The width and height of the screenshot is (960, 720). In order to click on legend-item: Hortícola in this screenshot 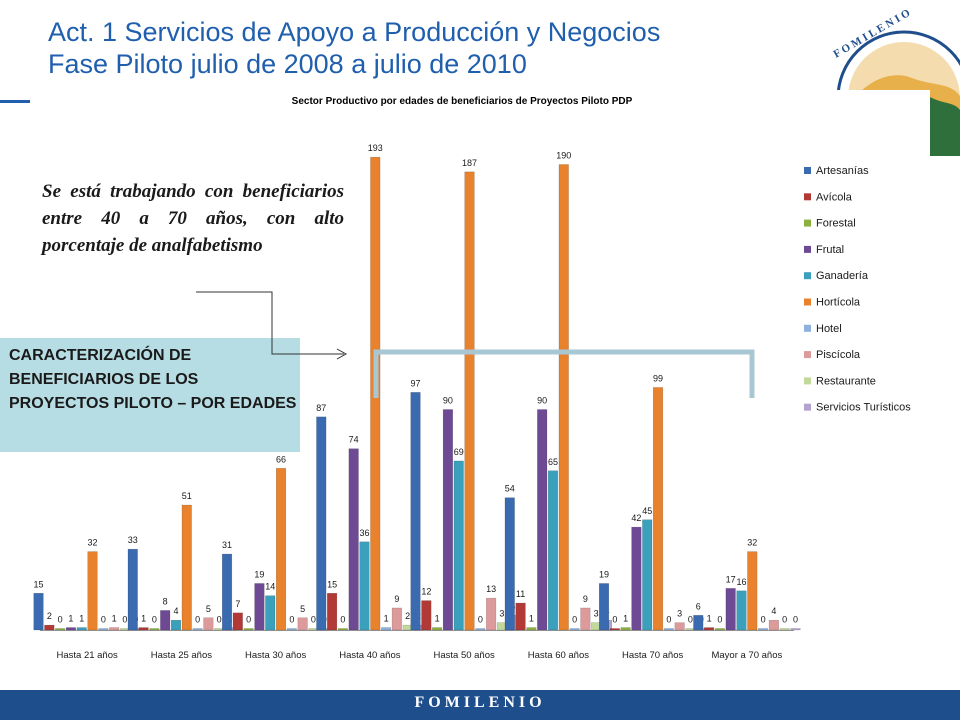, I will do `click(838, 303)`.